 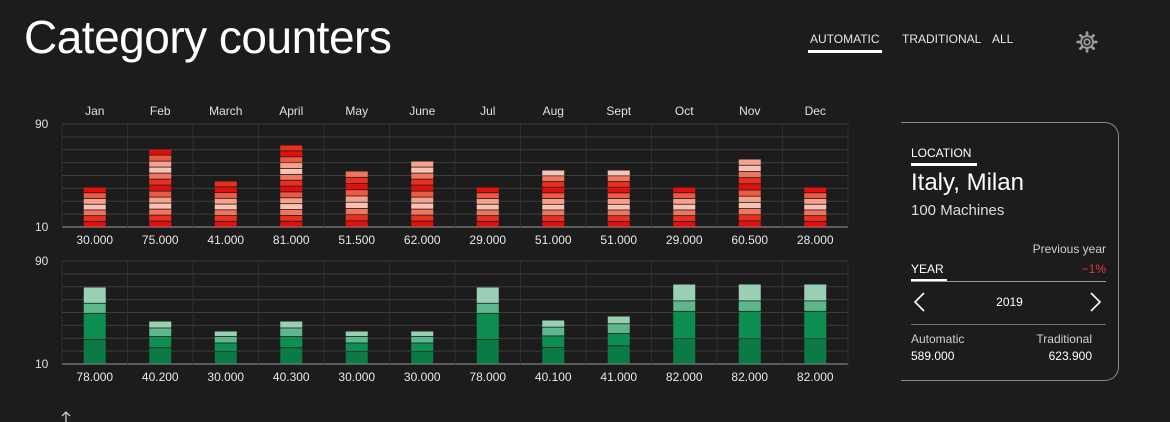 What do you see at coordinates (967, 182) in the screenshot?
I see `location-city: Italy, Milan` at bounding box center [967, 182].